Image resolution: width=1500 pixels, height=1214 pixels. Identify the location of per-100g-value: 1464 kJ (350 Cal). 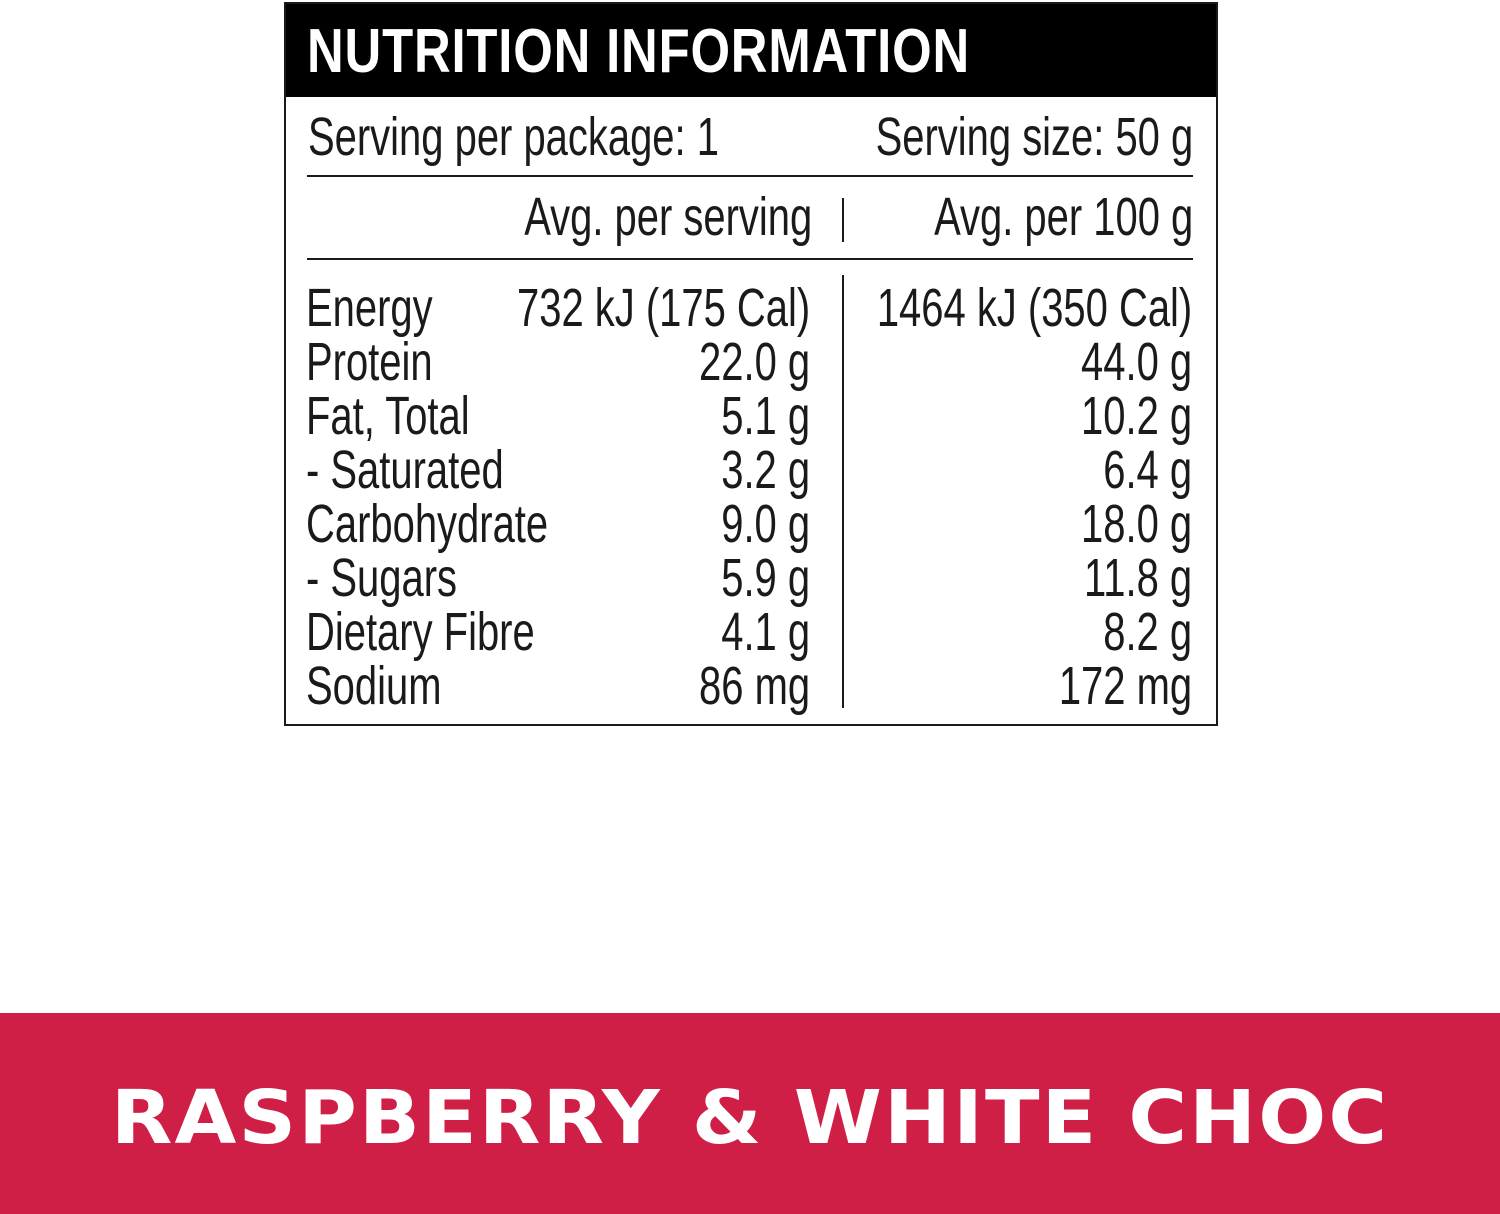
(1034, 308).